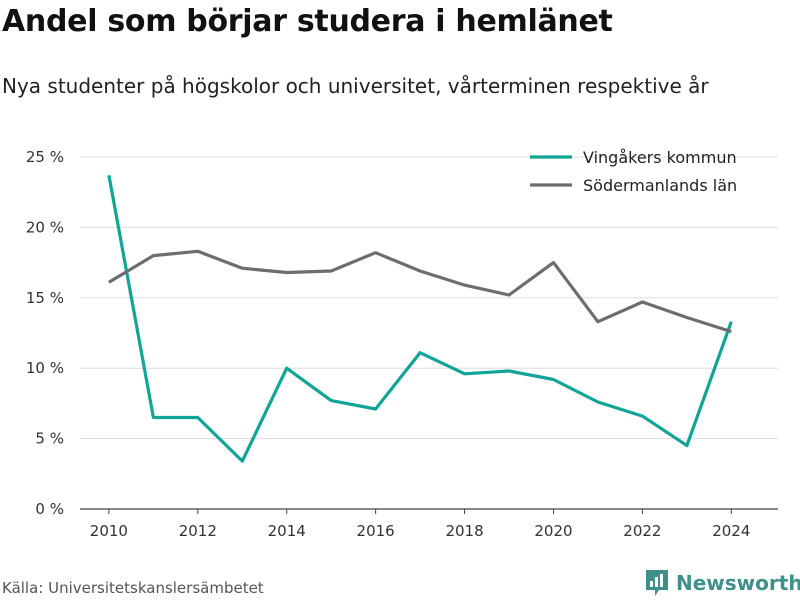 This screenshot has width=800, height=600. I want to click on y-tick-label: 15 %, so click(45, 298).